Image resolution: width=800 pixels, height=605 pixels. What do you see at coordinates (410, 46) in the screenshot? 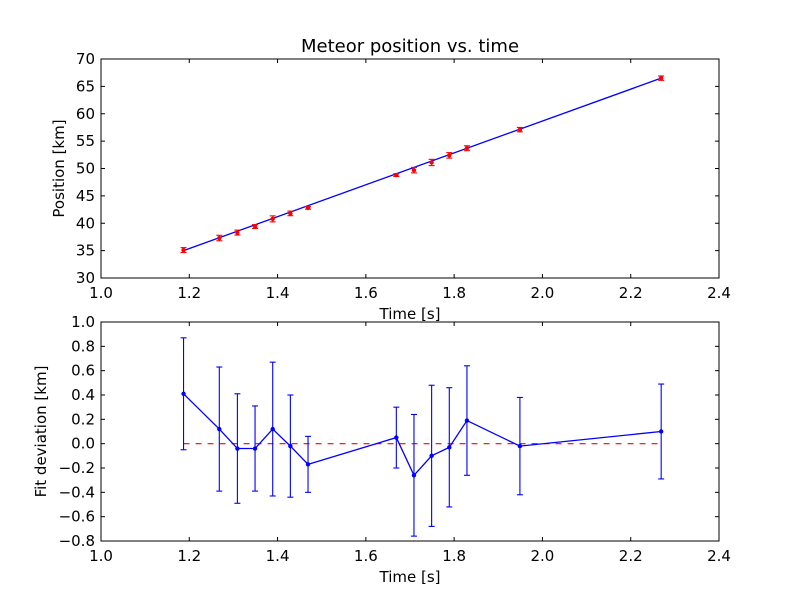
I see `chart-title-top: Meteor position vs. time` at bounding box center [410, 46].